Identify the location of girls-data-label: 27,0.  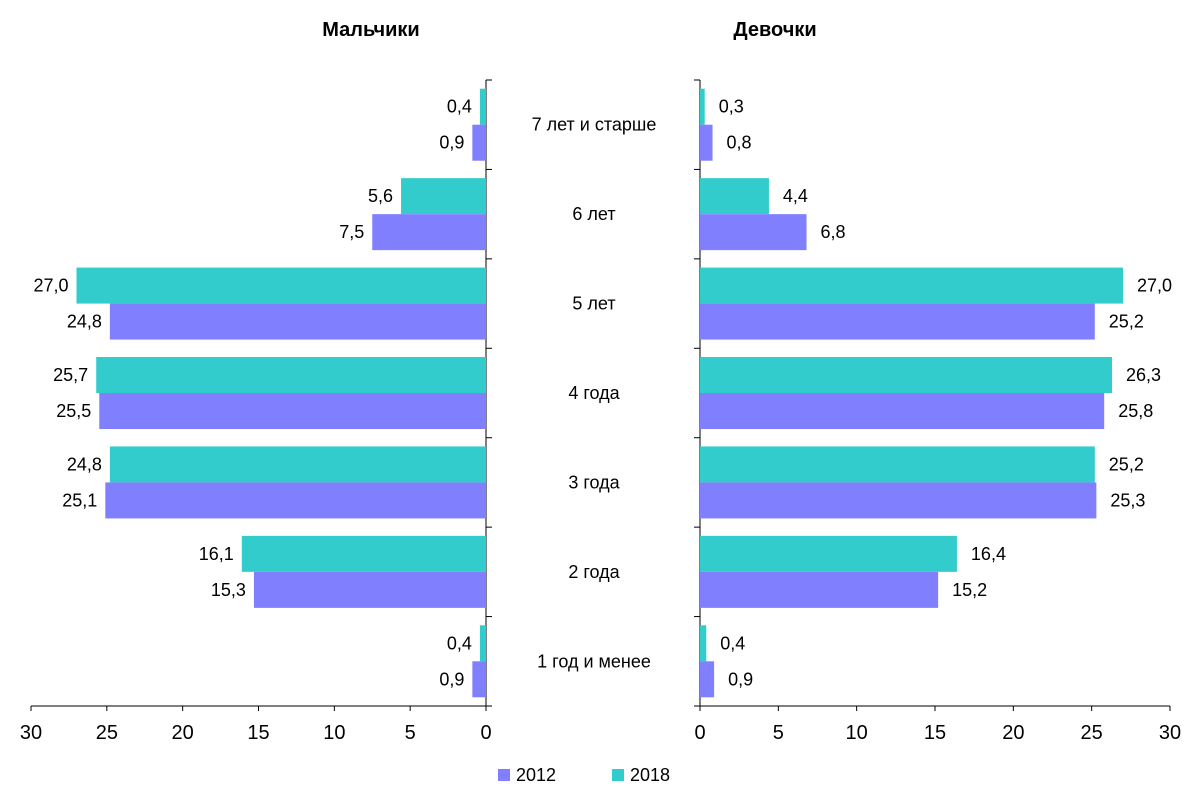
(1154, 286).